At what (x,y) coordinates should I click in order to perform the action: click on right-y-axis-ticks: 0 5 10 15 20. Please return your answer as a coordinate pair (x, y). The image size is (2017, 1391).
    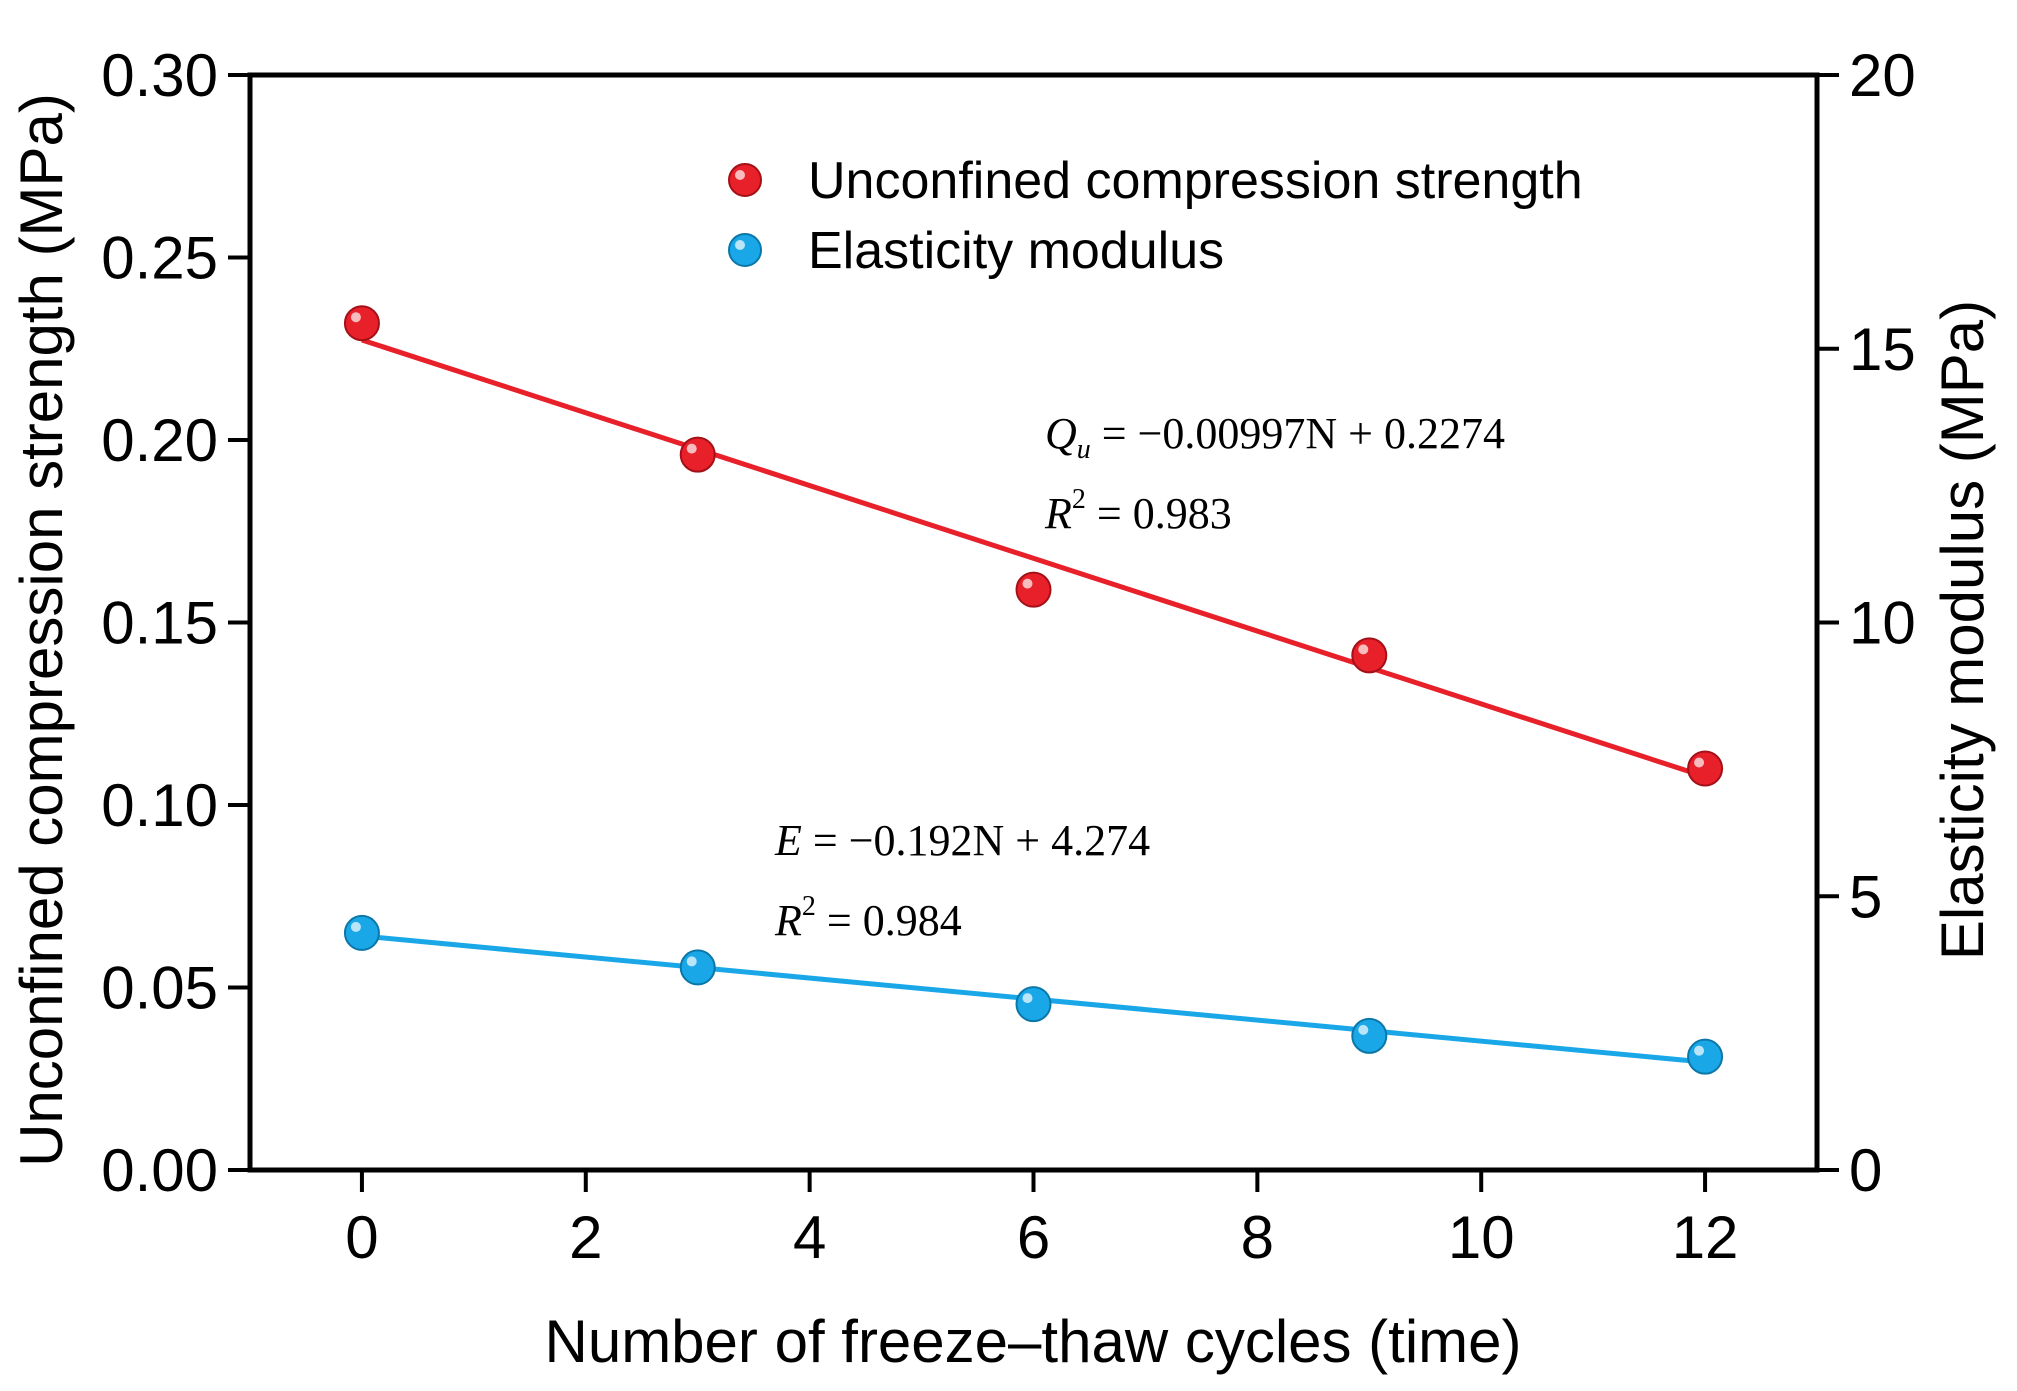
    Looking at the image, I should click on (1866, 623).